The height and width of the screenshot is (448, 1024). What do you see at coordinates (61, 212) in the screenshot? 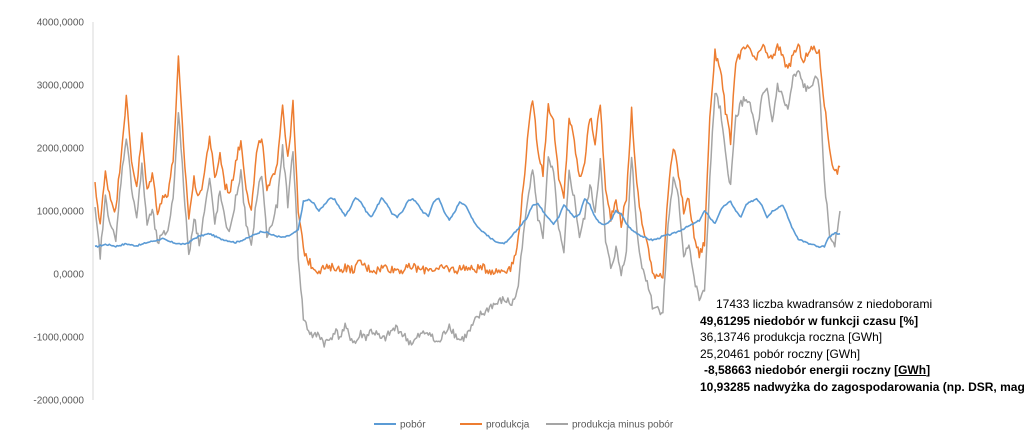
I see `y-tick-label: 1000,0000` at bounding box center [61, 212].